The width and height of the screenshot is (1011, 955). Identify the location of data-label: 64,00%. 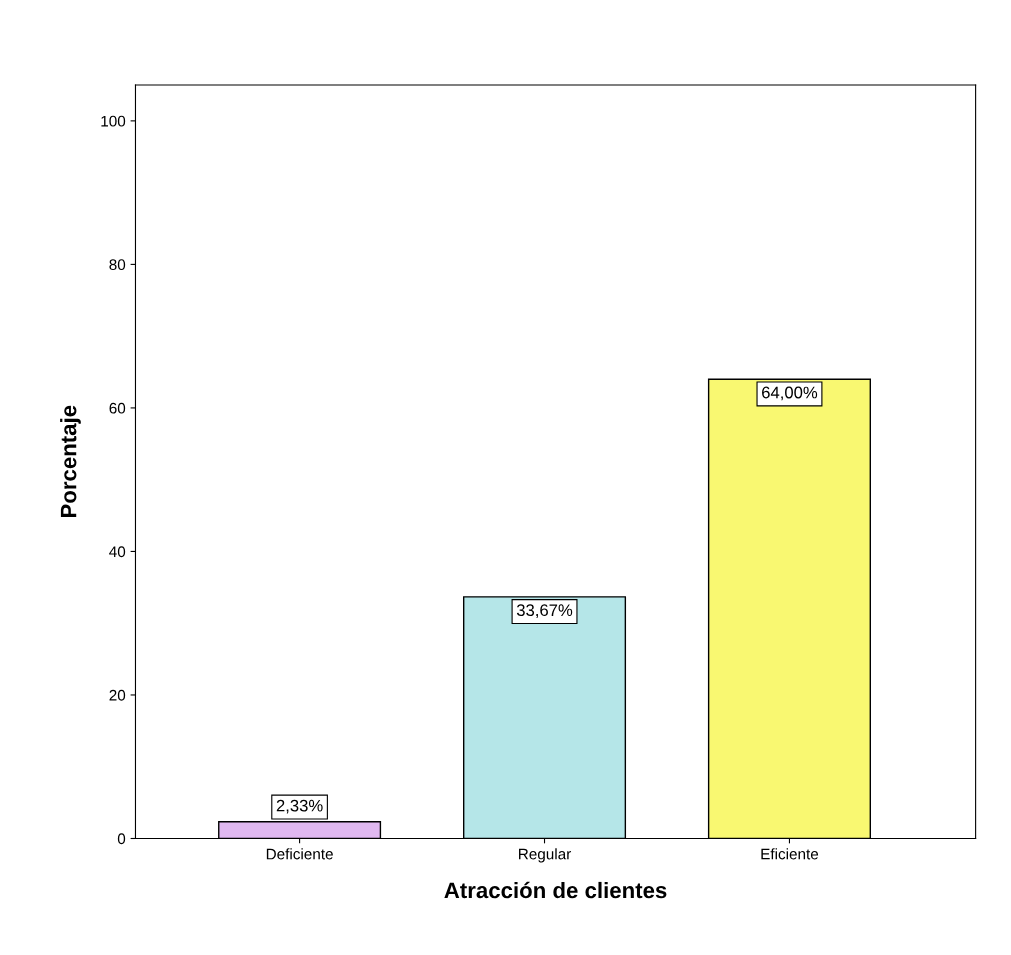
(790, 393).